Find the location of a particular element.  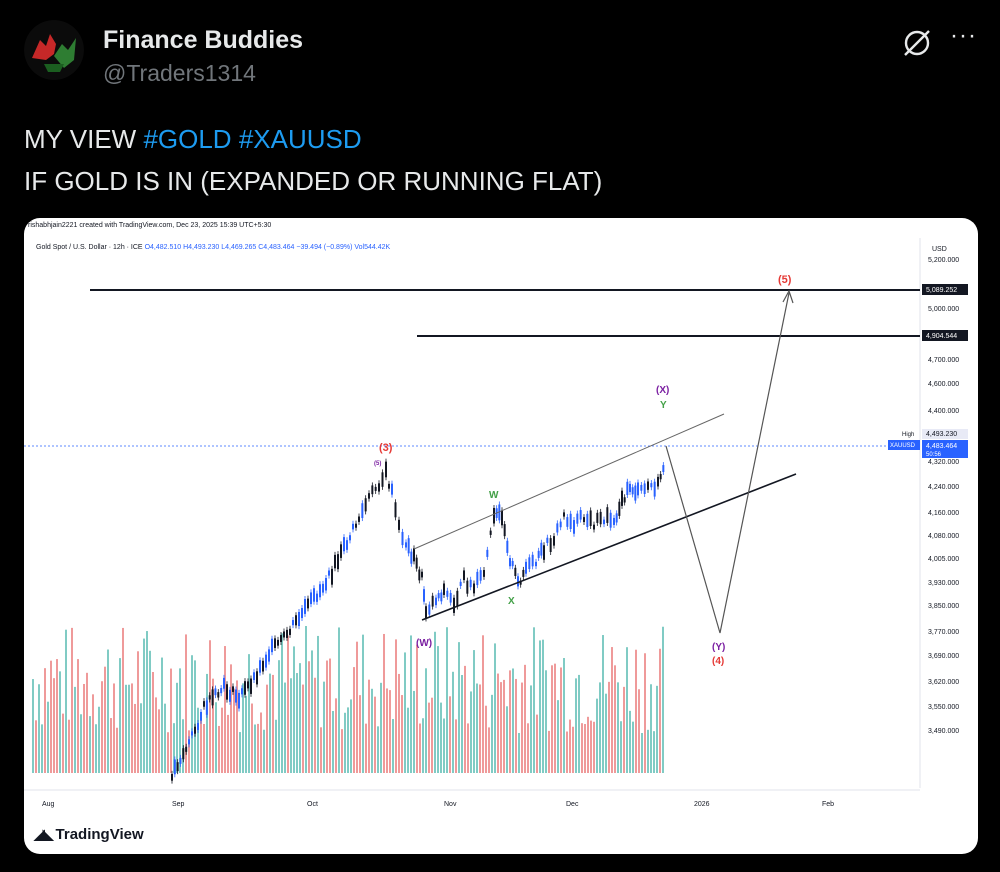

hashtag-gold: #GOLD is located at coordinates (187, 139).